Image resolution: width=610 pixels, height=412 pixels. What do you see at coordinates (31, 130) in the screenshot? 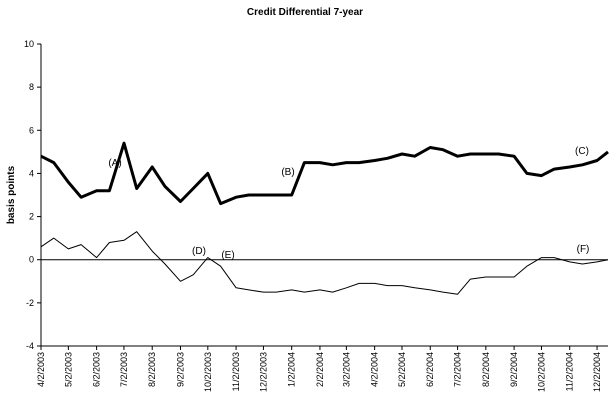
I see `y-tick-label: 6` at bounding box center [31, 130].